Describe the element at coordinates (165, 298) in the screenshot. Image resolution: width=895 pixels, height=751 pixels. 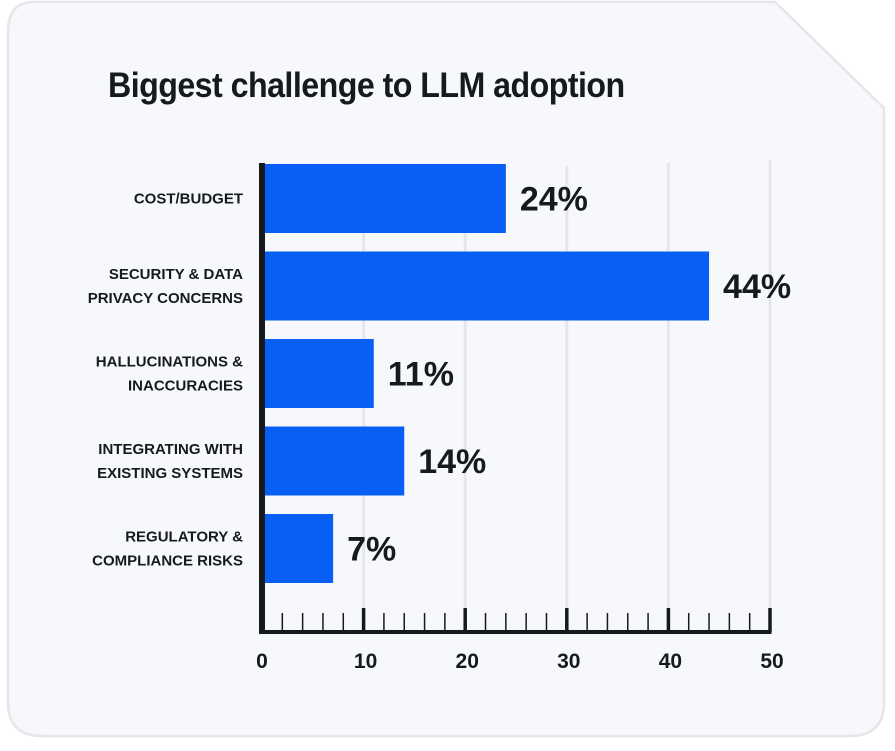
I see `category-label: PRIVACY CONCERNS` at that location.